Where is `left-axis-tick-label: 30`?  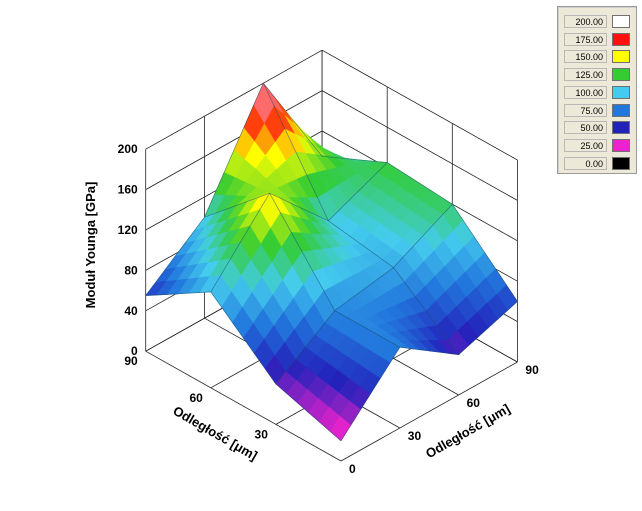
left-axis-tick-label: 30 is located at coordinates (262, 434).